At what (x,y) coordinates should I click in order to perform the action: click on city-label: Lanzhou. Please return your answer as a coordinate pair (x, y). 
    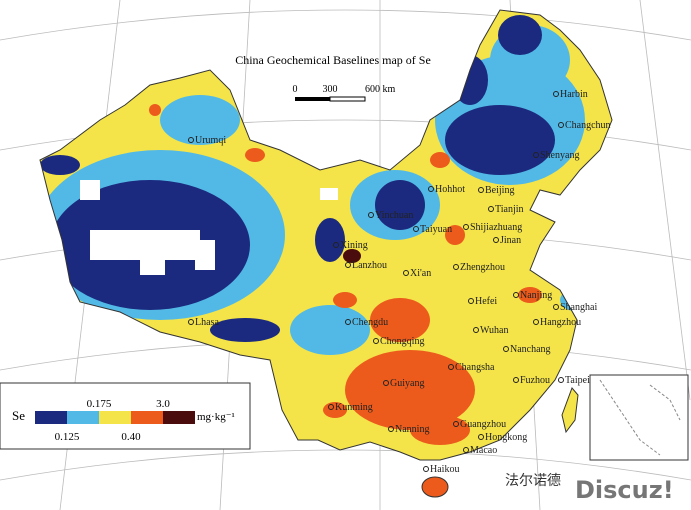
    Looking at the image, I should click on (369, 265).